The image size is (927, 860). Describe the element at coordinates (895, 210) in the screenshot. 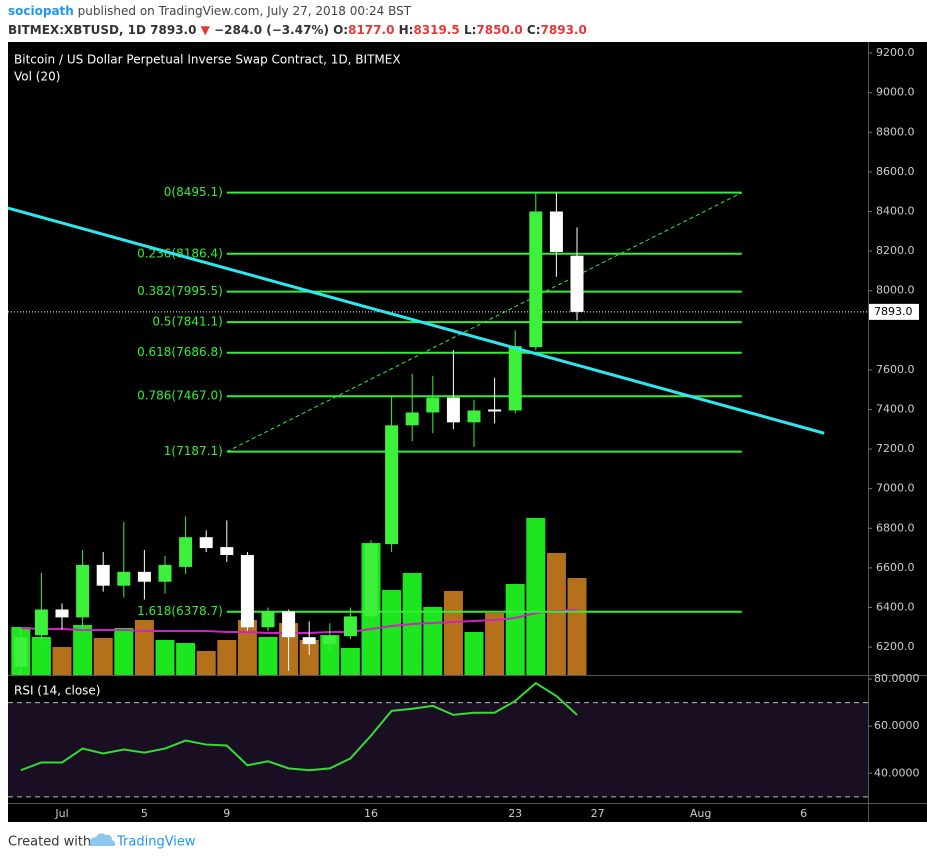

I see `y-tick-label: 8400.0` at that location.